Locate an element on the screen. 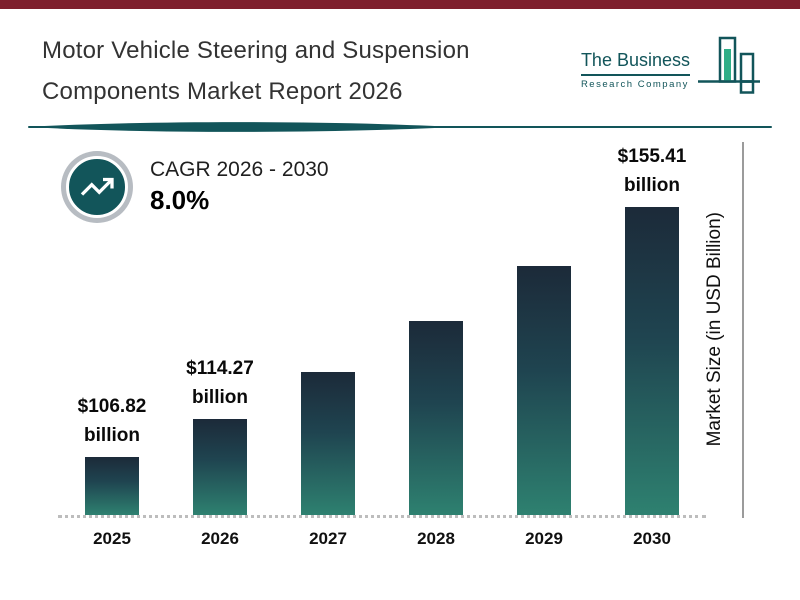 Image resolution: width=800 pixels, height=600 pixels. y-axis-line is located at coordinates (743, 330).